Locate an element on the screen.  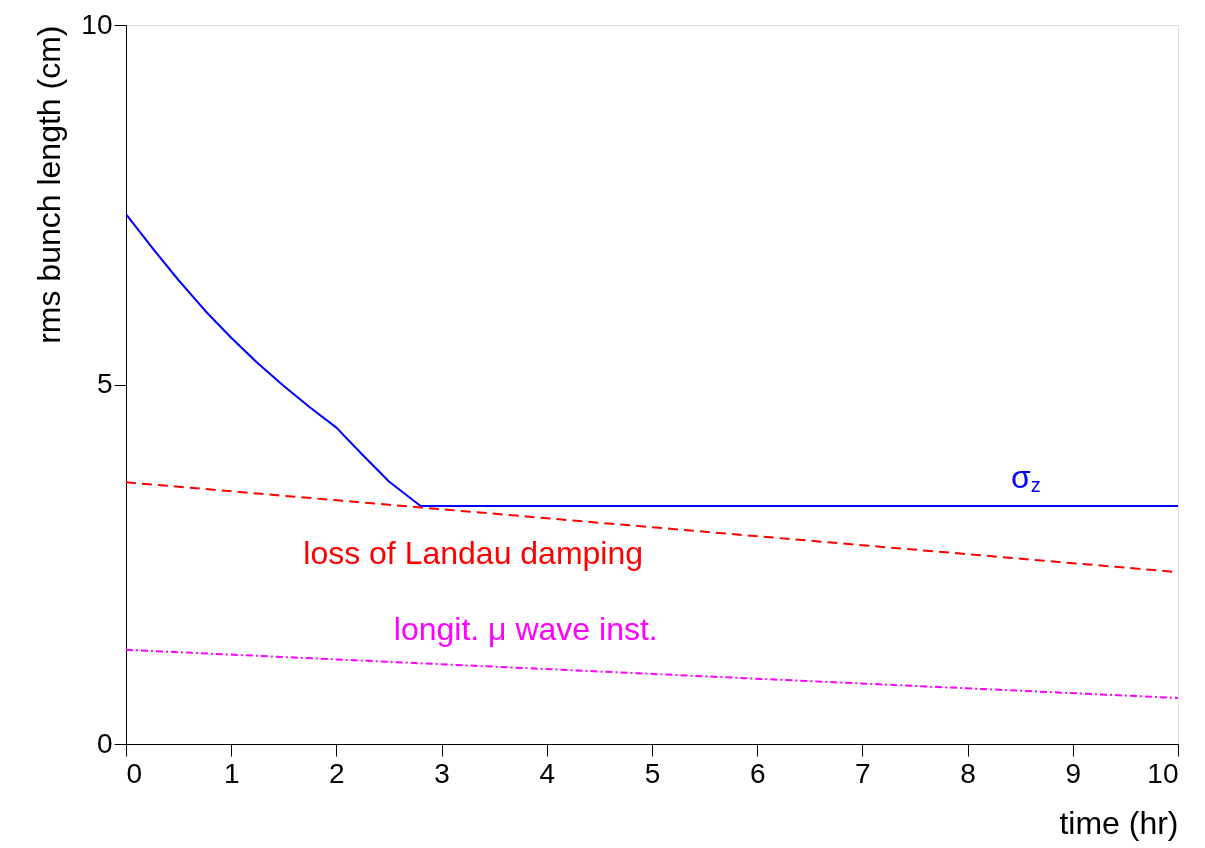
series-label: longit. μ wave inst. is located at coordinates (525, 629).